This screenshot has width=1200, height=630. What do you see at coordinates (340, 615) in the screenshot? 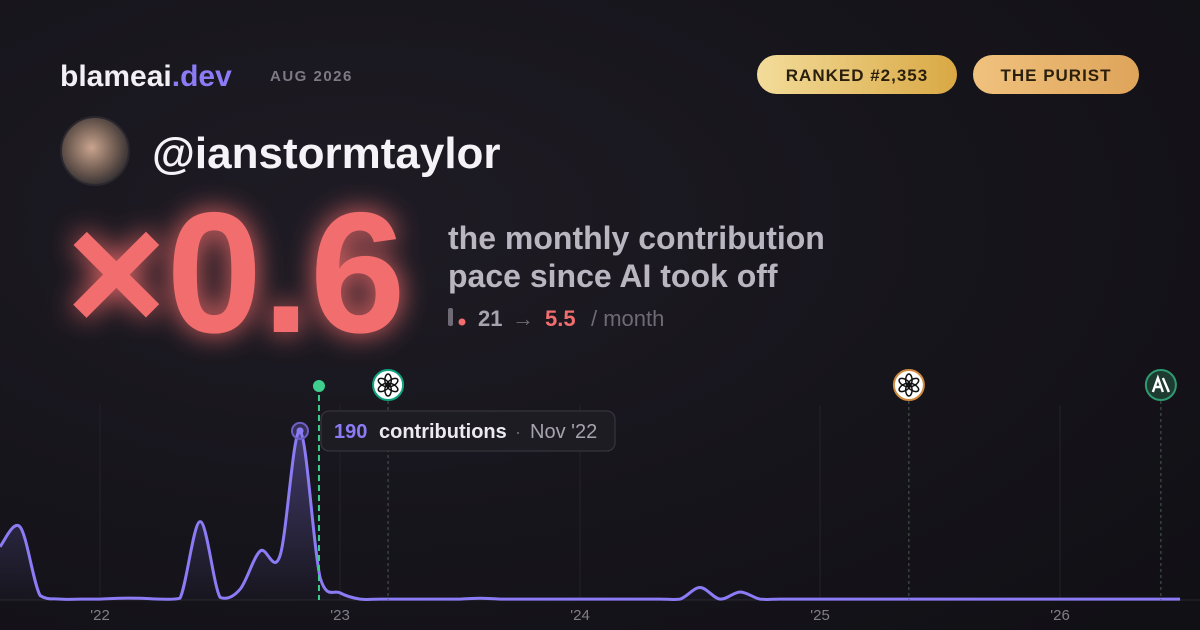
I see `x-tick-label: '23` at bounding box center [340, 615].